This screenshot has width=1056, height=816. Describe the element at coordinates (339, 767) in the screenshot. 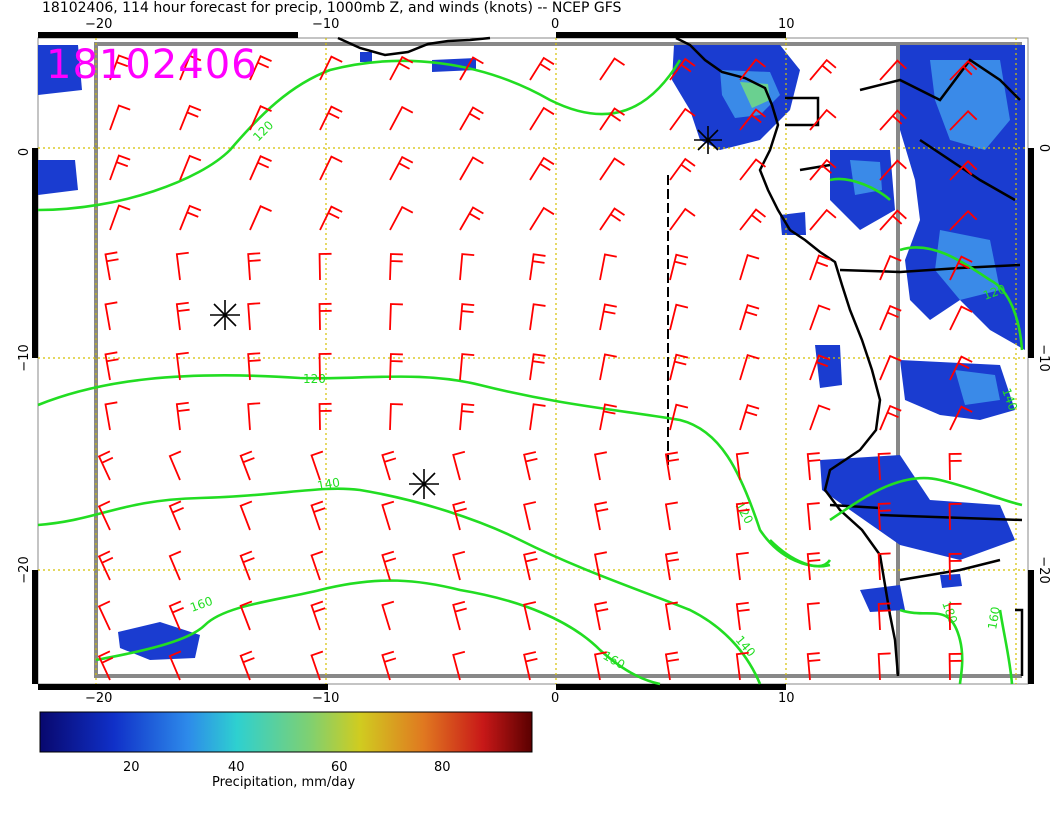

I see `colorbar-tick-60: 60` at that location.